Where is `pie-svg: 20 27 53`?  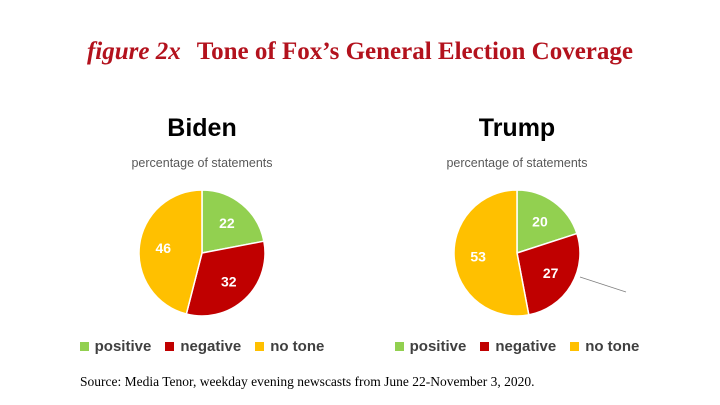 pie-svg: 20 27 53 is located at coordinates (540, 253).